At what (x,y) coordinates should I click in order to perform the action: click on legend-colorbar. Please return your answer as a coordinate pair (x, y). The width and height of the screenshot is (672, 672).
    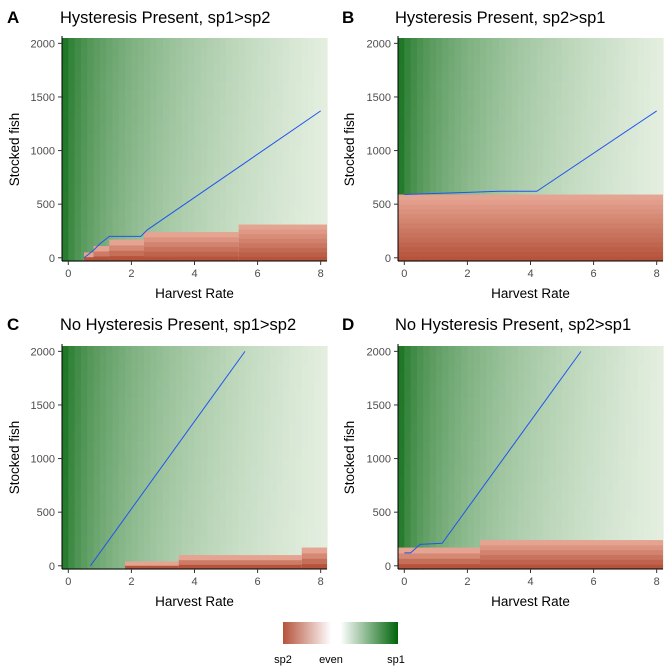
    Looking at the image, I should click on (340, 633).